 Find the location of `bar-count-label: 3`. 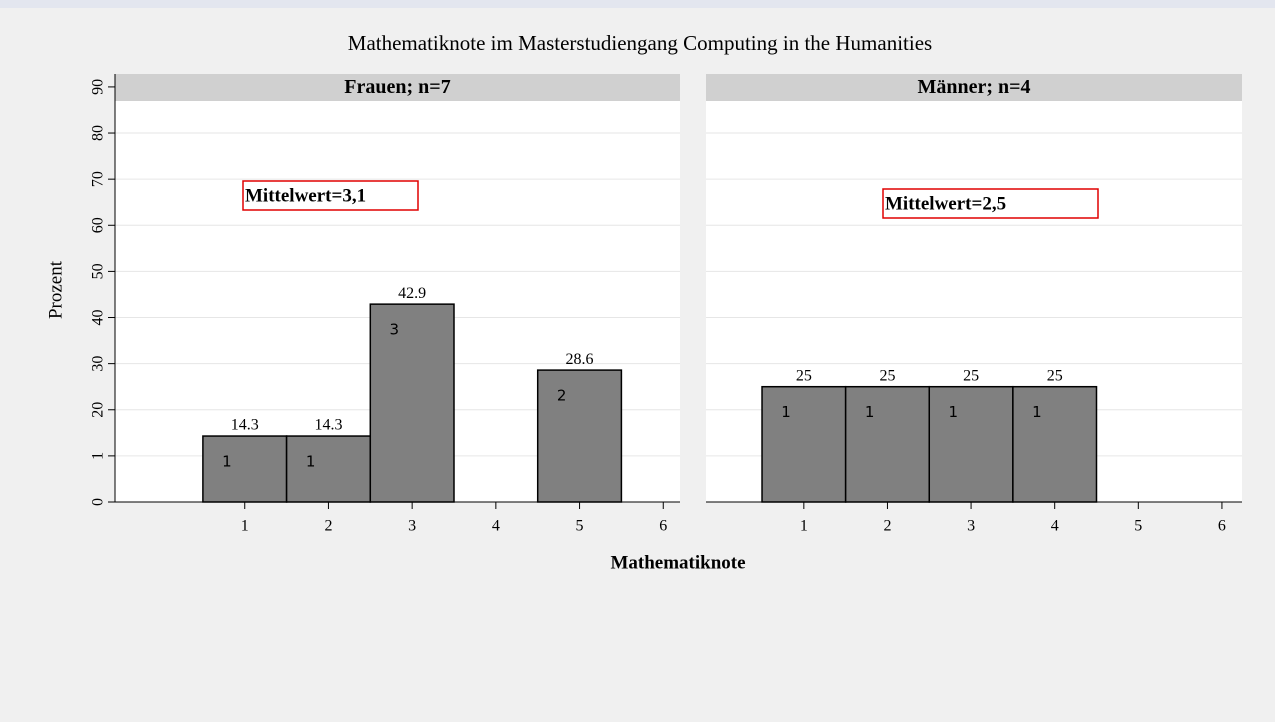

bar-count-label: 3 is located at coordinates (395, 330).